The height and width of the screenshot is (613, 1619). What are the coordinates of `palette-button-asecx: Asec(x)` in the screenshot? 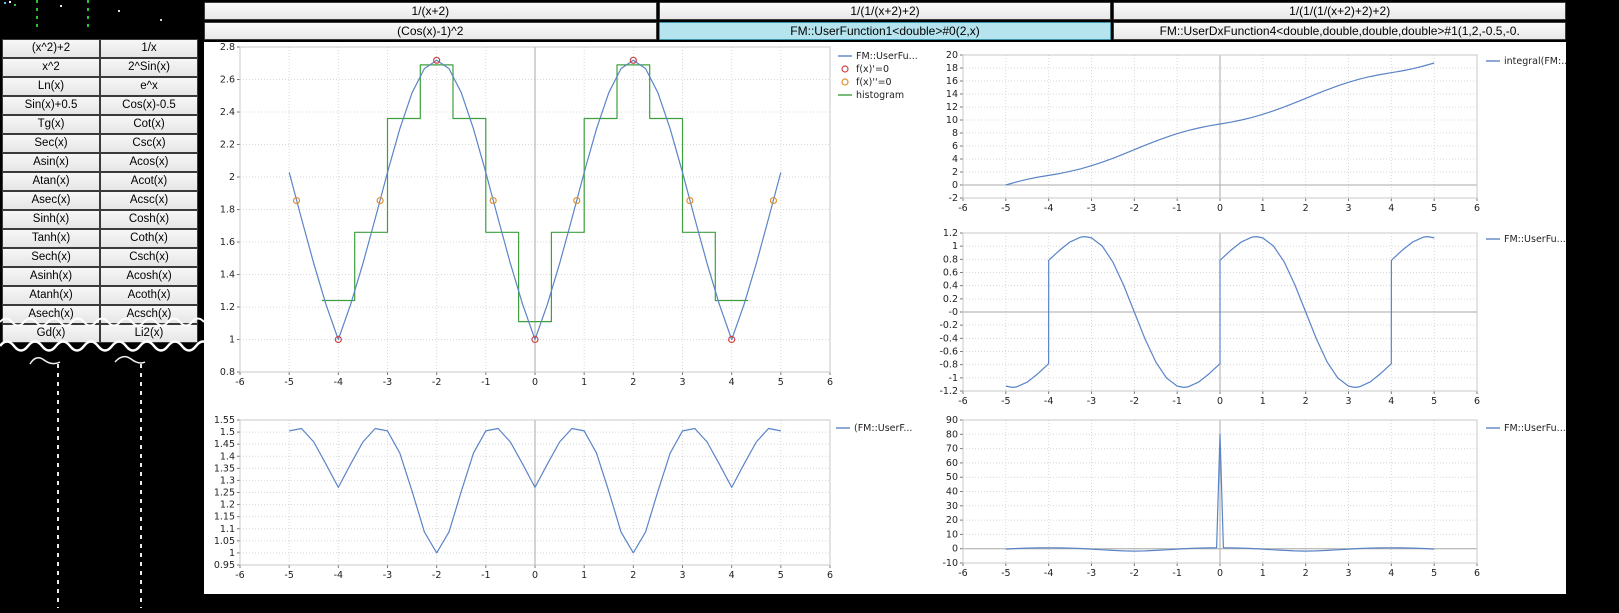 It's located at (51, 200).